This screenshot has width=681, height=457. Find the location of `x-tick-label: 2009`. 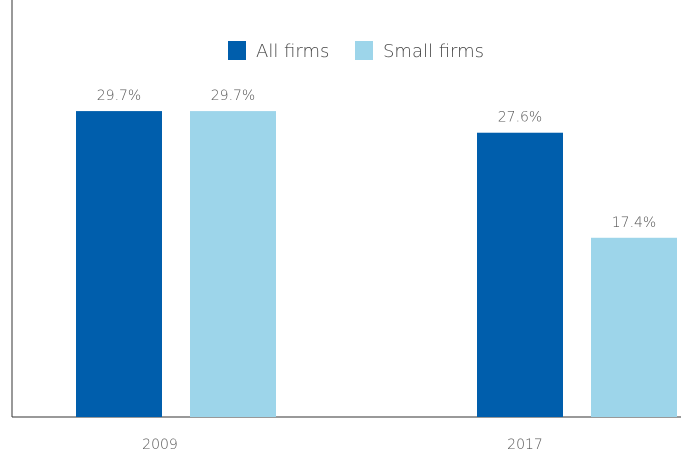

x-tick-label: 2009 is located at coordinates (160, 445).